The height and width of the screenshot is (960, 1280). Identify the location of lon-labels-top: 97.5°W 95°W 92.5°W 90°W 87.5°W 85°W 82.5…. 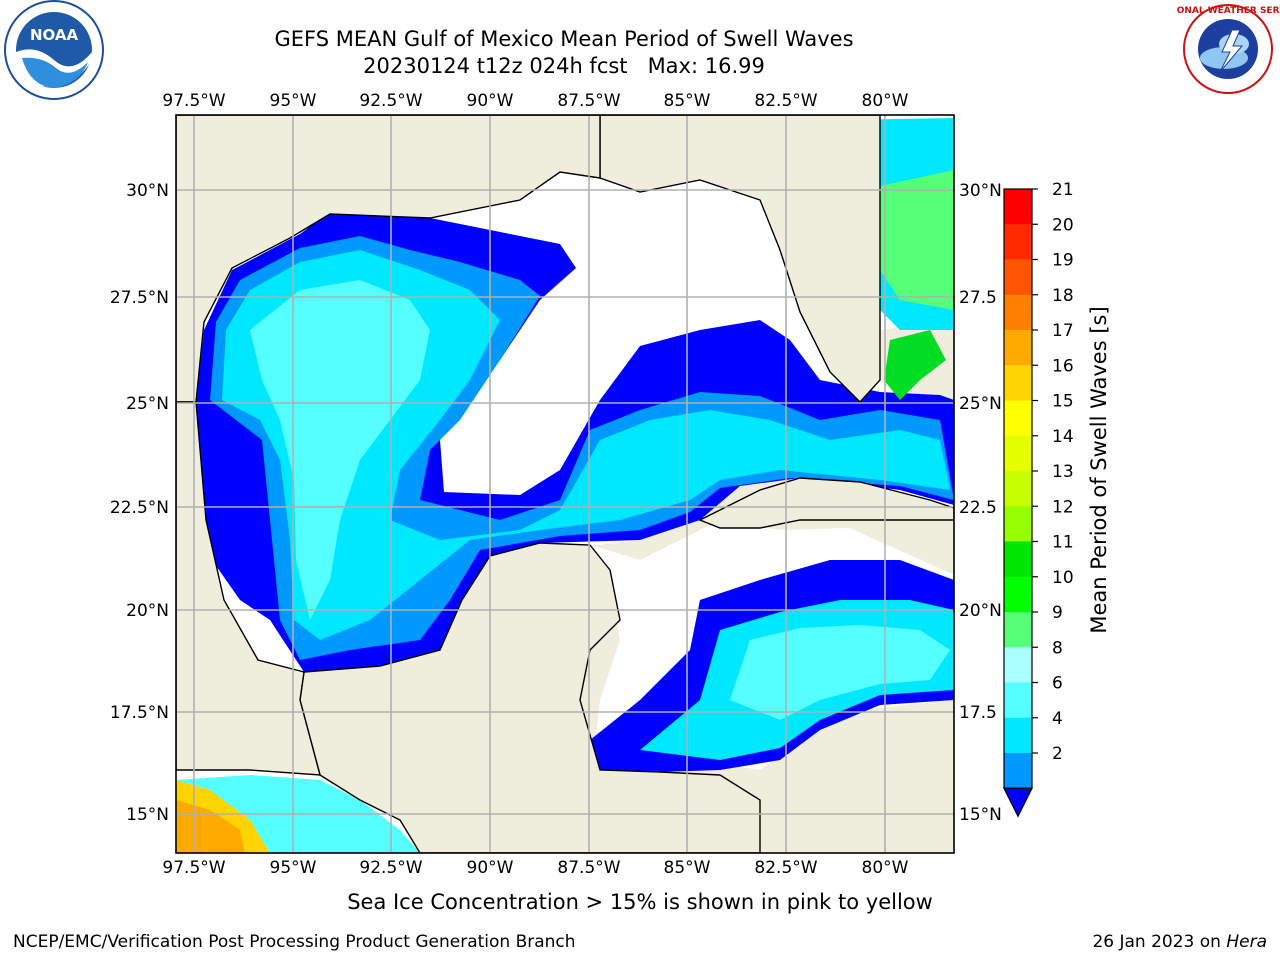
(535, 101).